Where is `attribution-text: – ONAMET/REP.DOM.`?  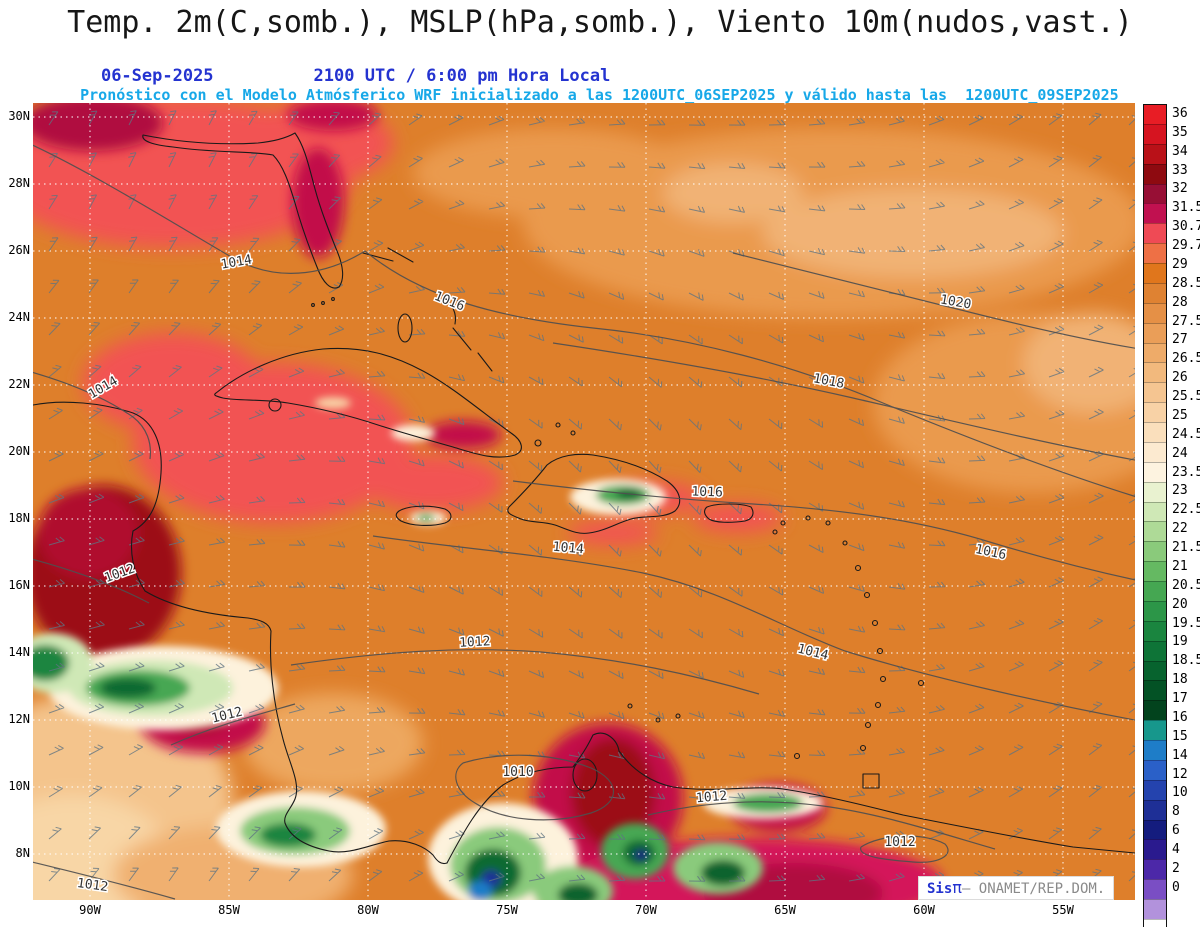
attribution-text: – ONAMET/REP.DOM. is located at coordinates (1033, 889).